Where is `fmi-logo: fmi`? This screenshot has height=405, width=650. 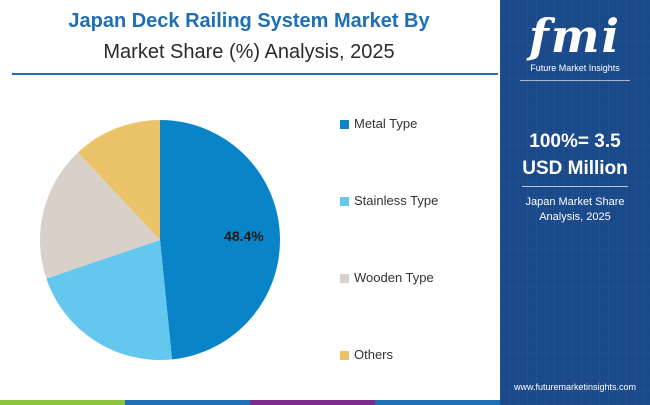
fmi-logo: fmi is located at coordinates (575, 36).